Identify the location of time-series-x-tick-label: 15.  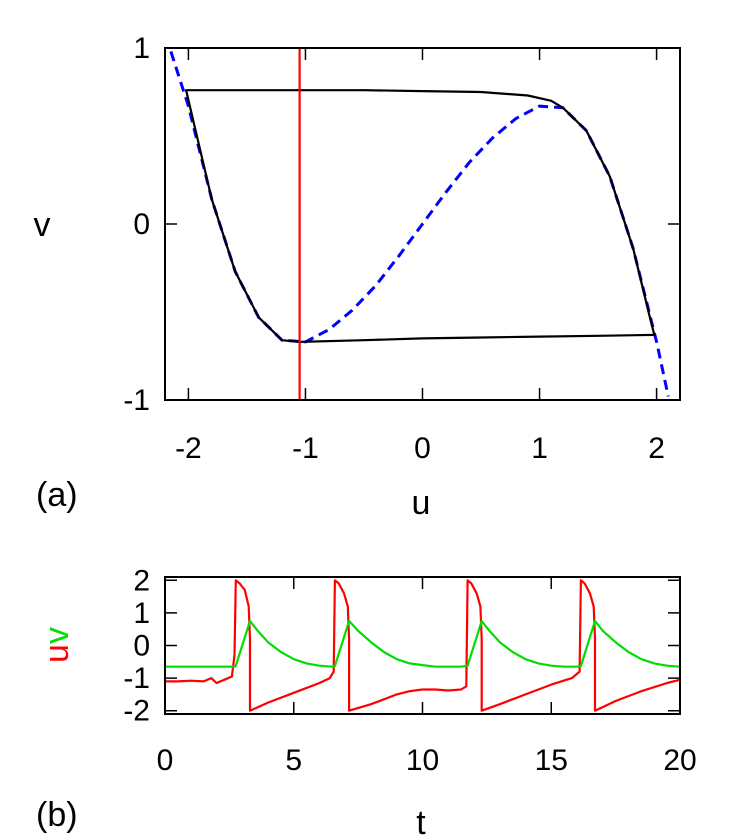
(551, 760).